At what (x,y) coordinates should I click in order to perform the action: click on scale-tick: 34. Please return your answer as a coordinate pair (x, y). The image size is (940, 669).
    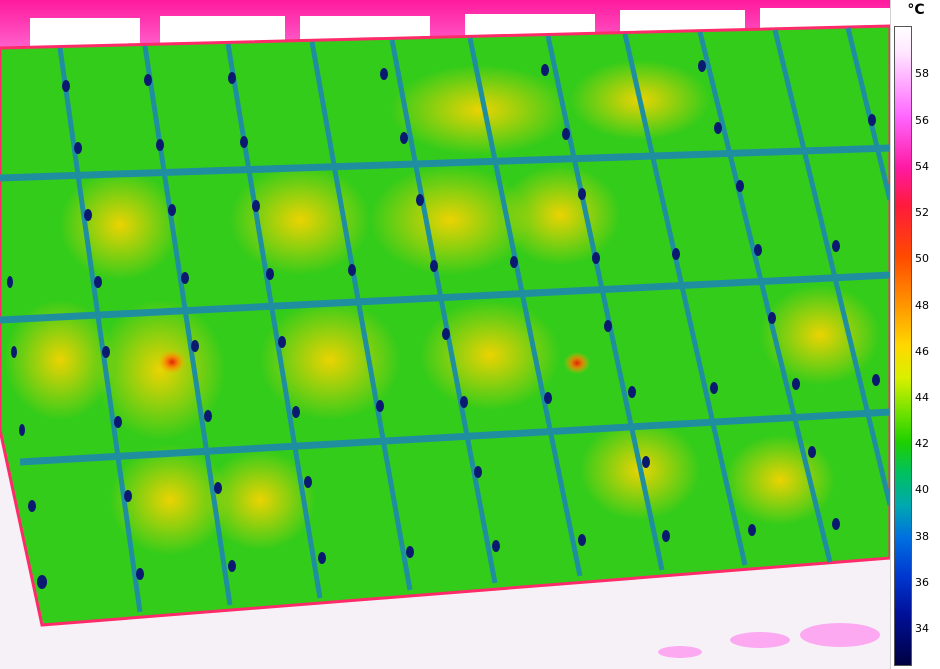
    Looking at the image, I should click on (922, 628).